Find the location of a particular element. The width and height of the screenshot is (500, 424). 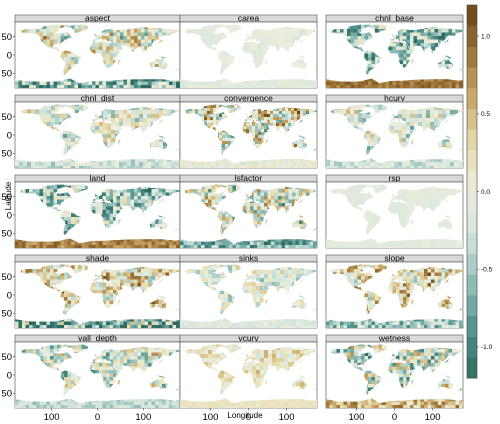

panel-vcurv: vcurv 100 0 100 is located at coordinates (248, 378).